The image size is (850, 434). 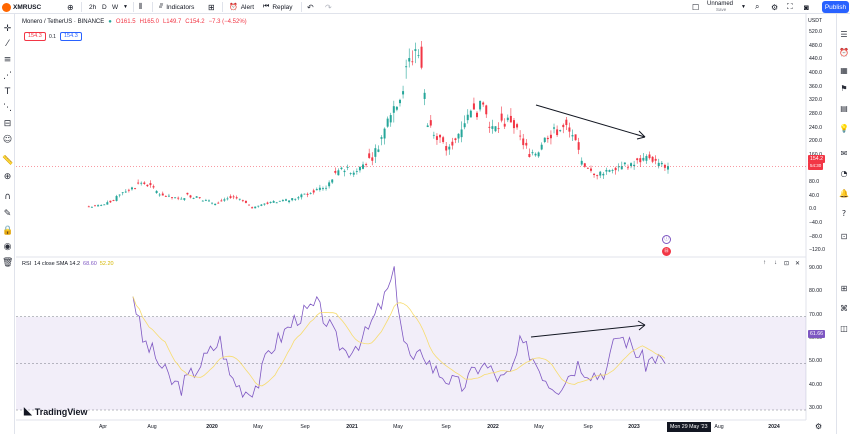 What do you see at coordinates (844, 128) in the screenshot?
I see `ideas-icon: 💡` at bounding box center [844, 128].